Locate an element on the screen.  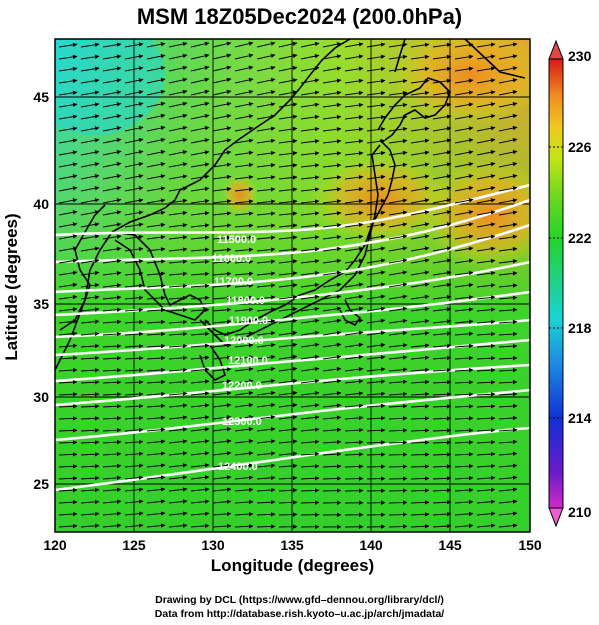
contour-label: 12200.0 is located at coordinates (242, 386).